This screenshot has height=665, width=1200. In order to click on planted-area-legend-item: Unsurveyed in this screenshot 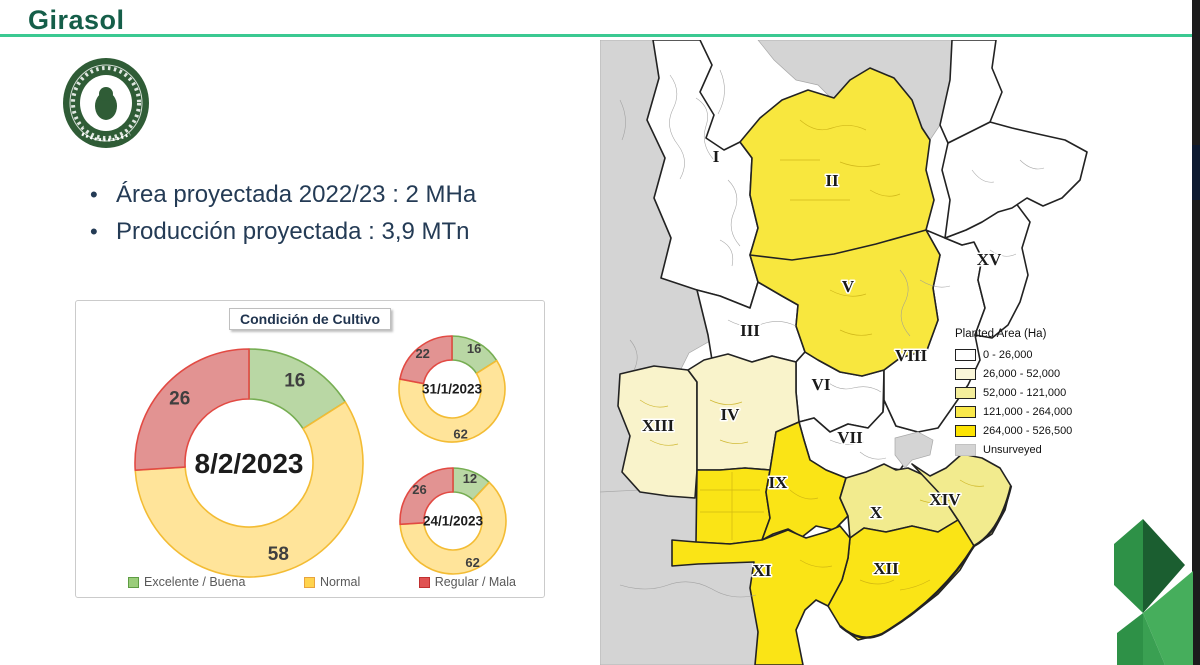, I will do `click(1030, 449)`.